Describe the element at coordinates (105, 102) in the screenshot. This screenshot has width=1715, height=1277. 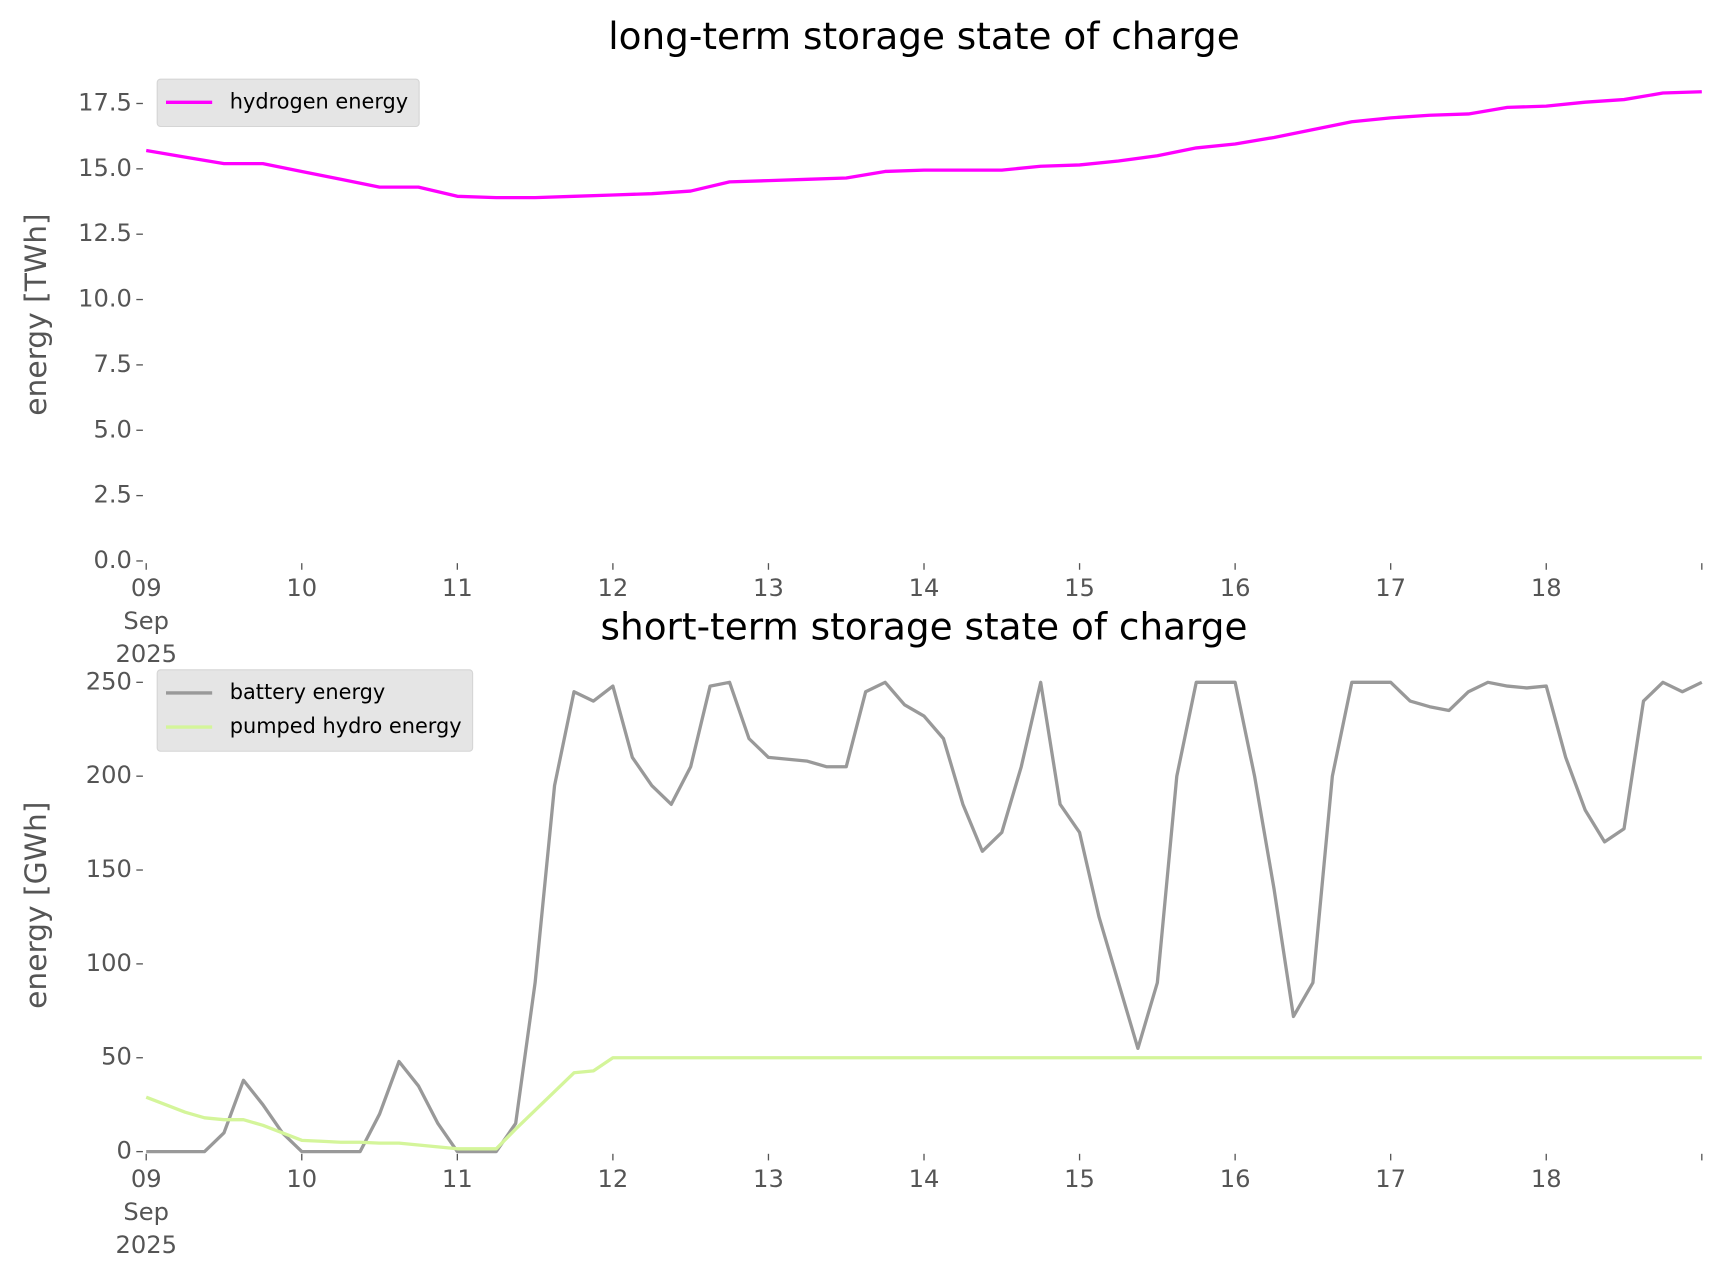
I see `y-tick-label: 17.5` at that location.